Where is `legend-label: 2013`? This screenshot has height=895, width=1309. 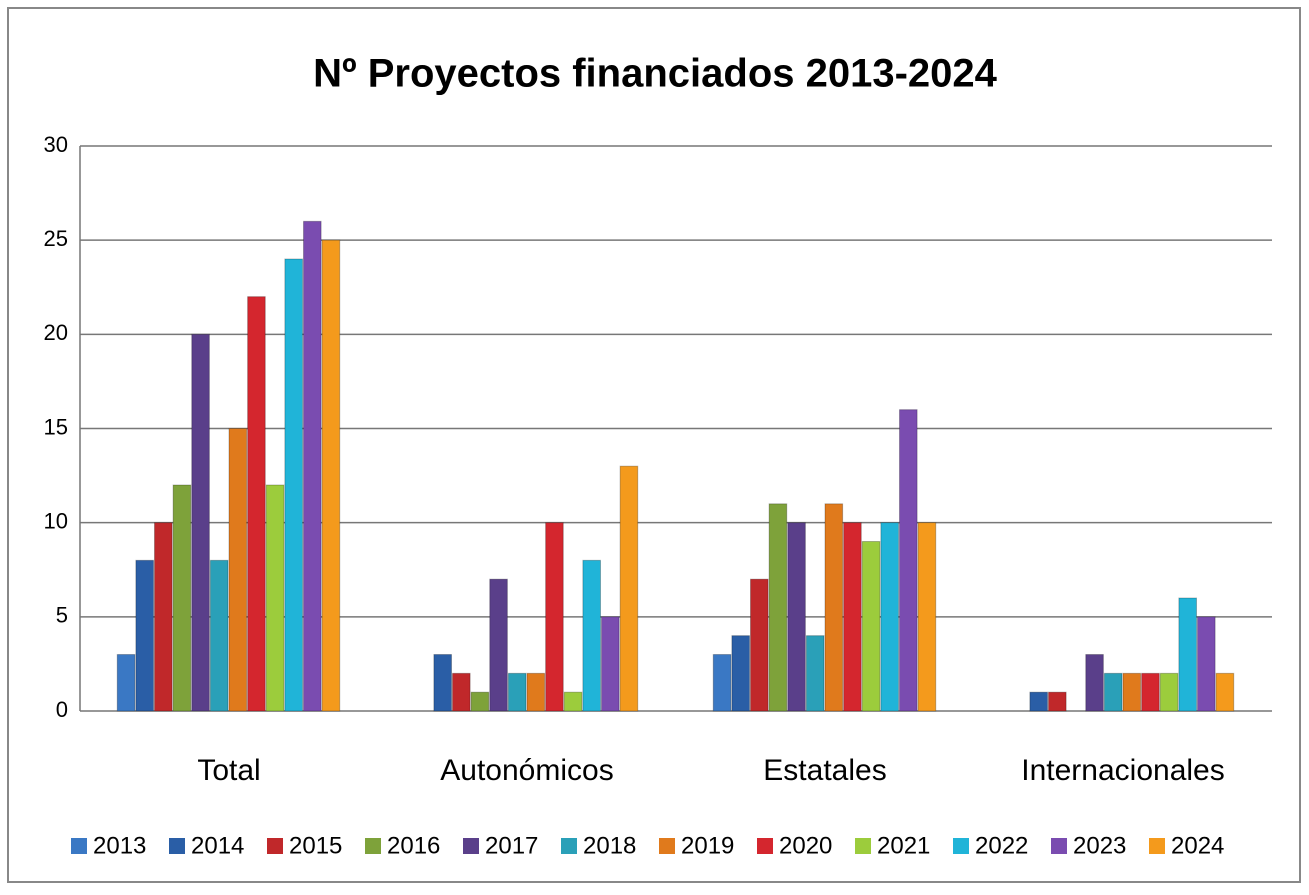
legend-label: 2013 is located at coordinates (119, 845).